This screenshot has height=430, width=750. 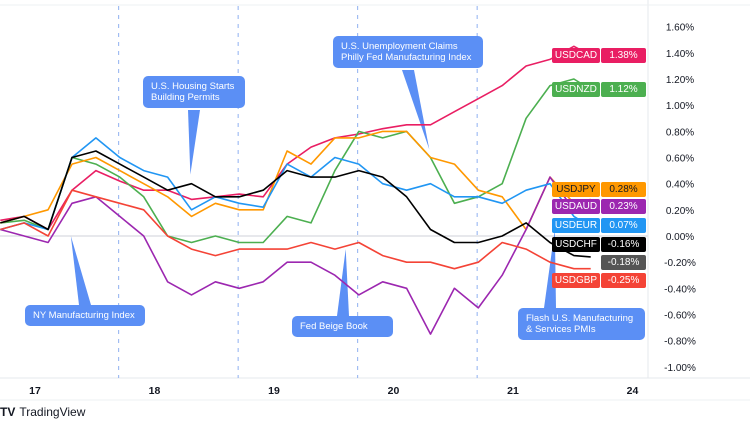 I want to click on series-value-tag: 0.28%, so click(x=623, y=189).